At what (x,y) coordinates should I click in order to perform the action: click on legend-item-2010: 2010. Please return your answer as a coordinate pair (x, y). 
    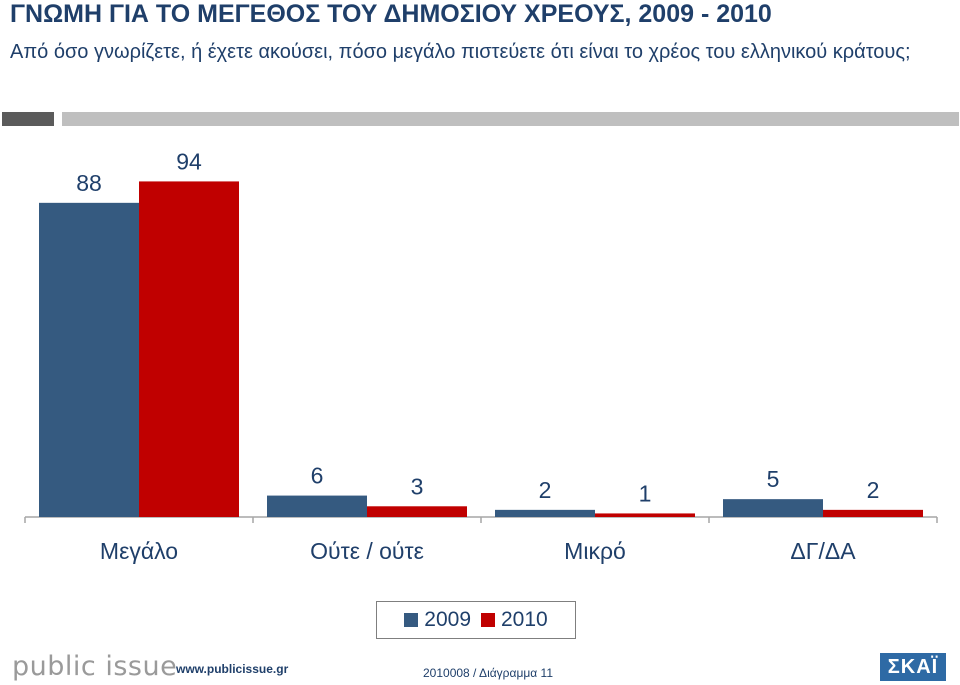
    Looking at the image, I should click on (514, 620).